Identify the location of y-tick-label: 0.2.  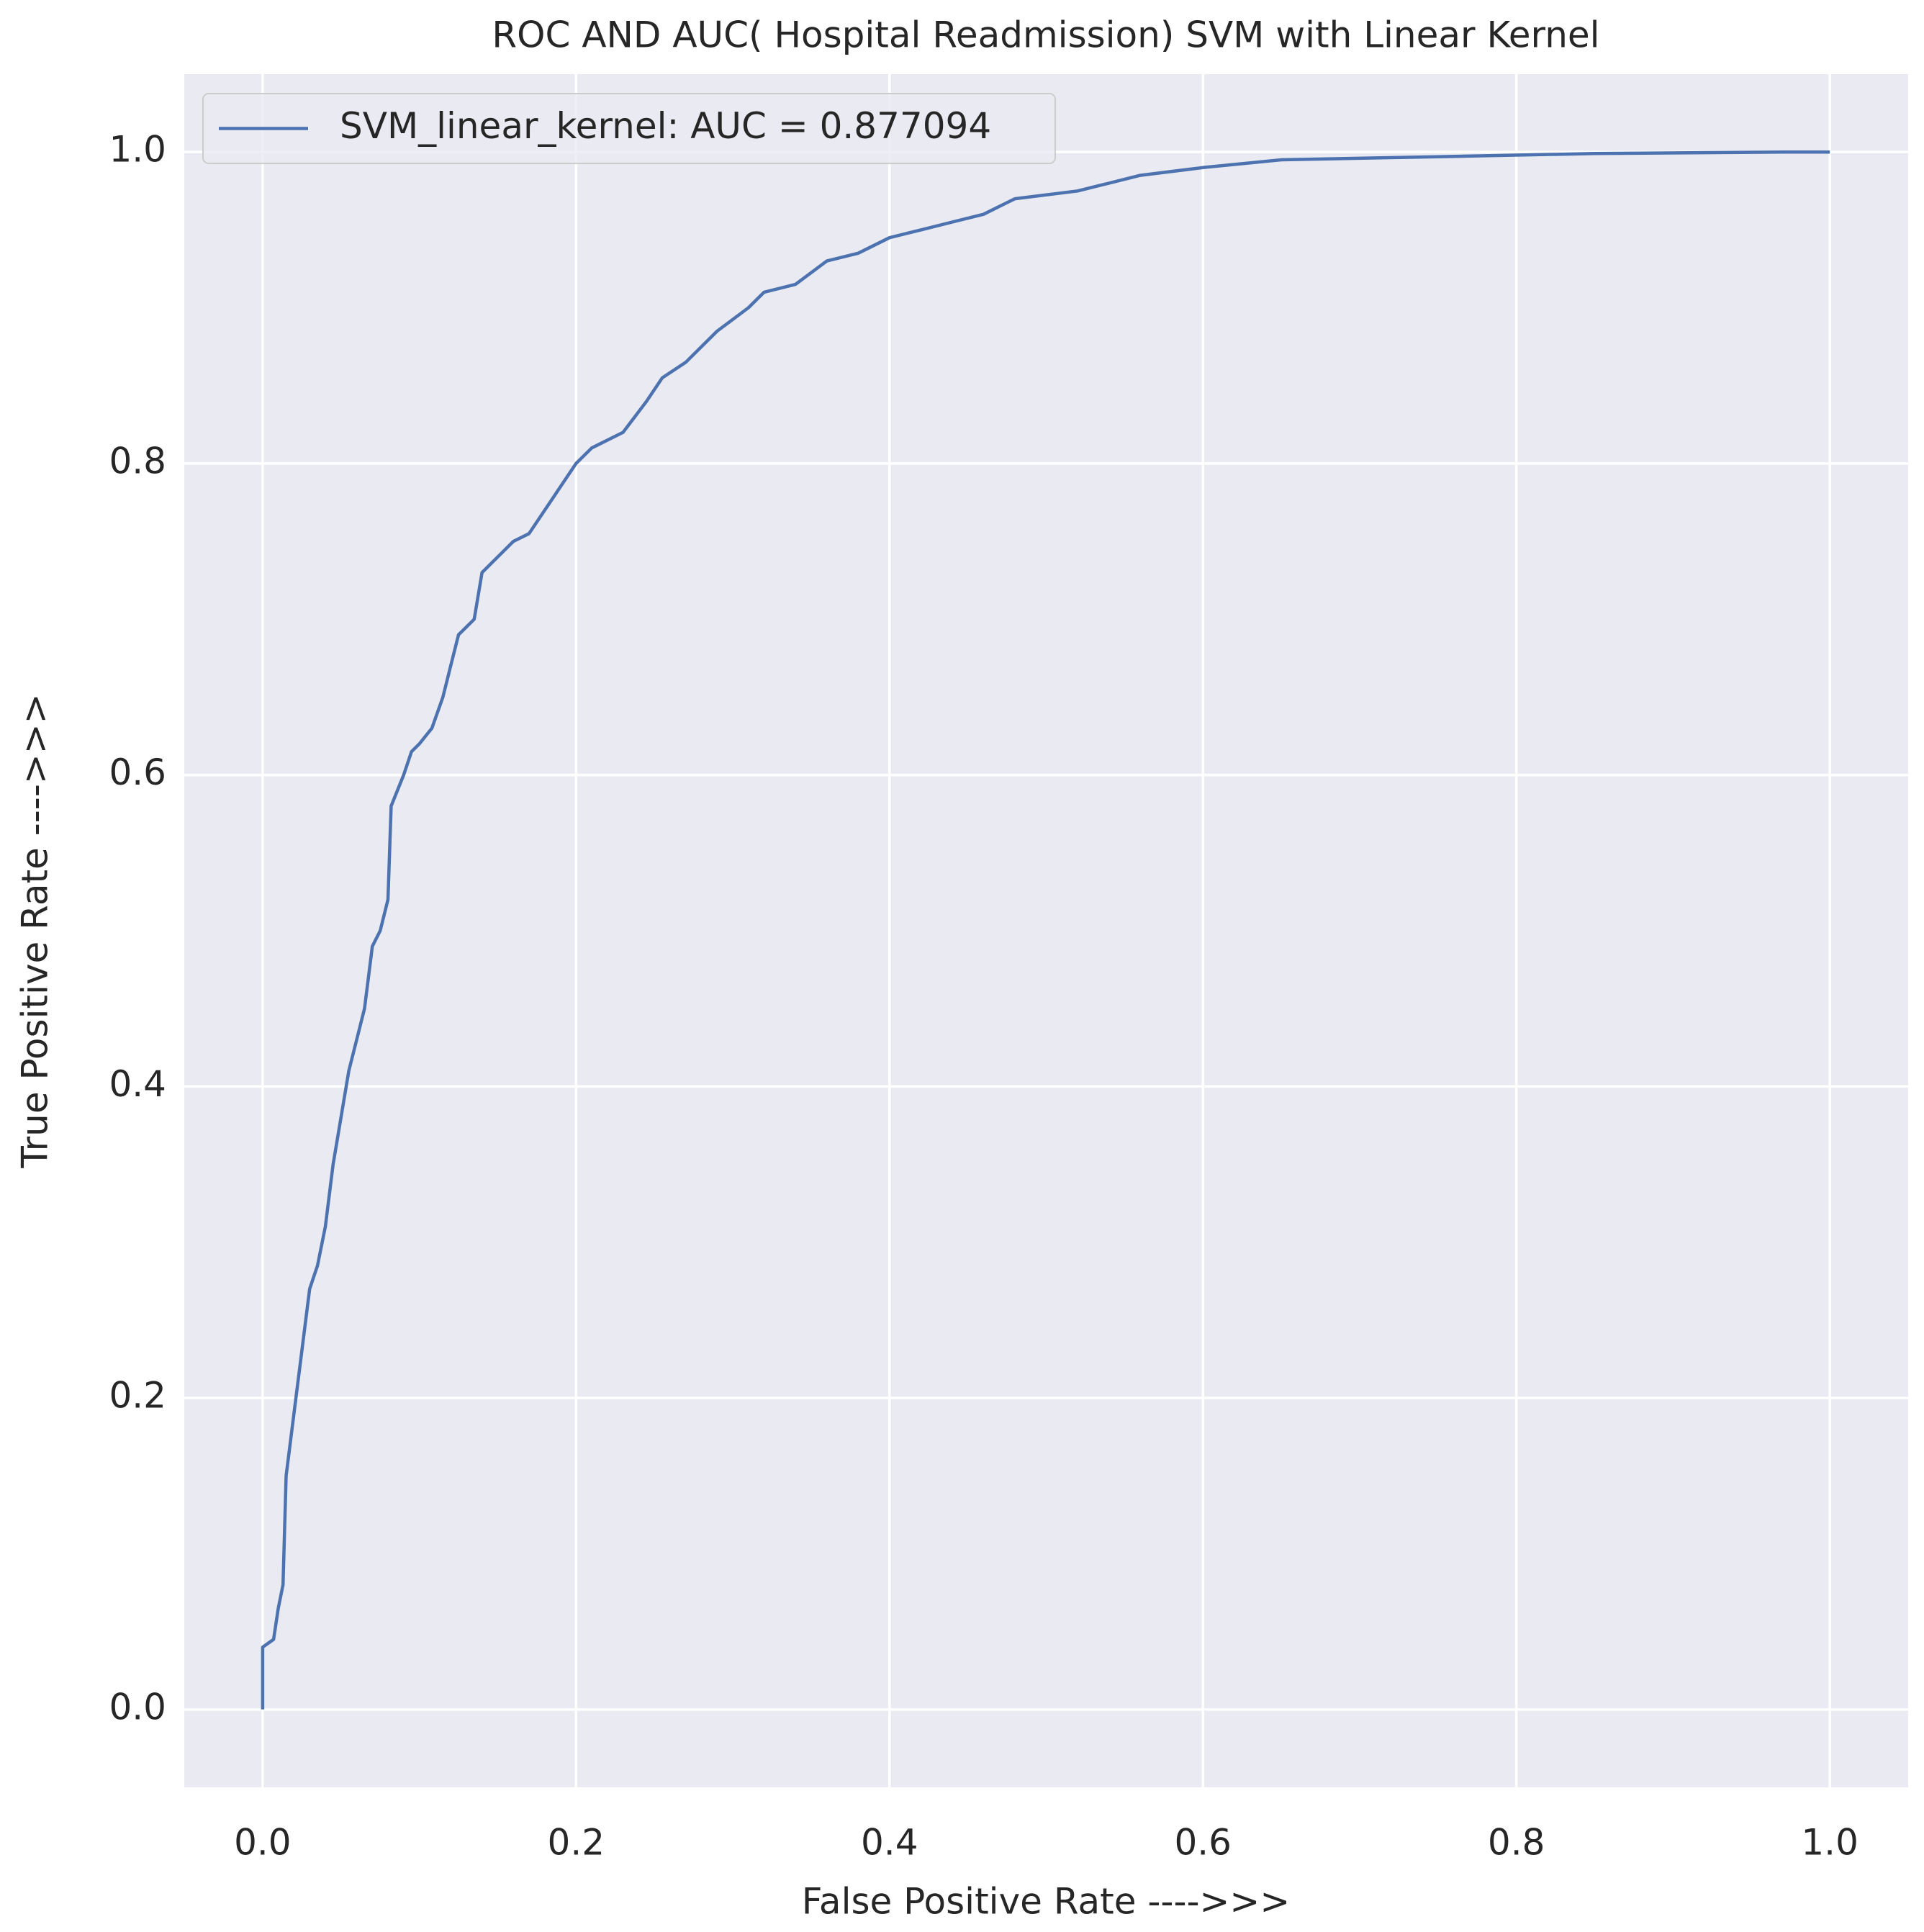
(138, 1396).